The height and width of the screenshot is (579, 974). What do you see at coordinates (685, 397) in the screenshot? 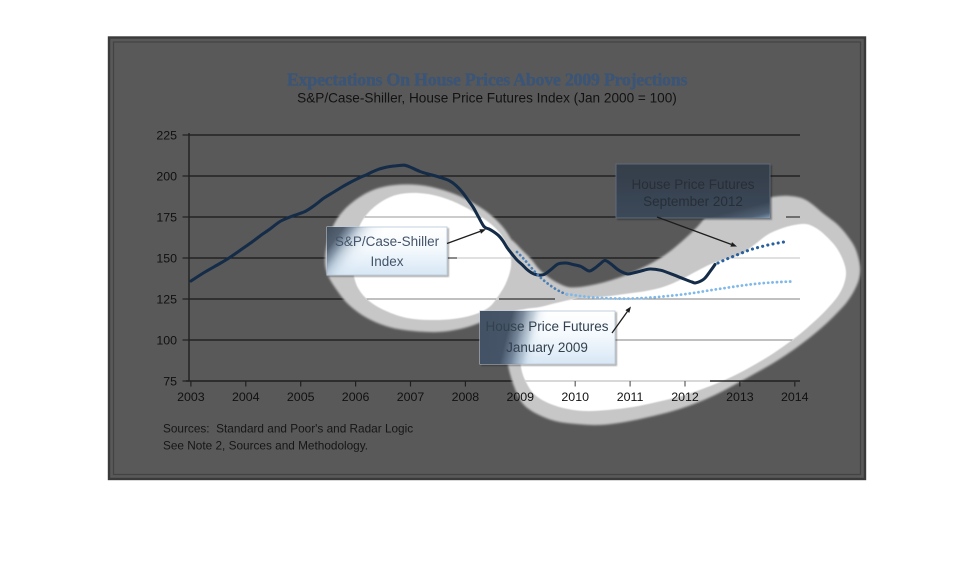
I see `svg-text: 2012` at bounding box center [685, 397].